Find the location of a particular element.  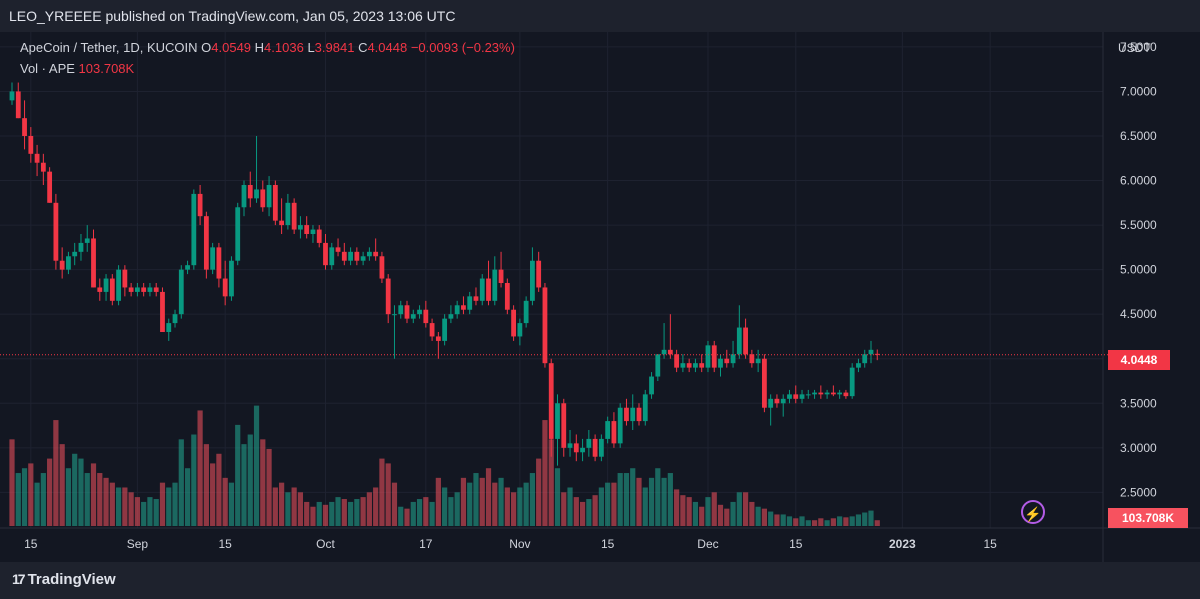

high-value: 4.1036 is located at coordinates (284, 47).